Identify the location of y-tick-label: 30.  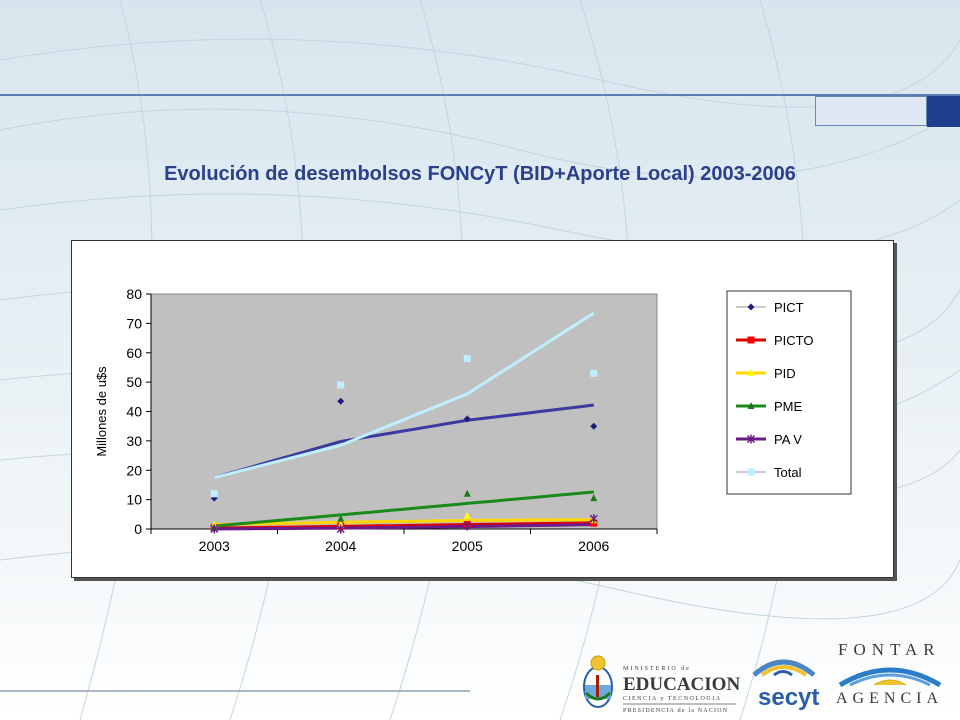
(134, 441).